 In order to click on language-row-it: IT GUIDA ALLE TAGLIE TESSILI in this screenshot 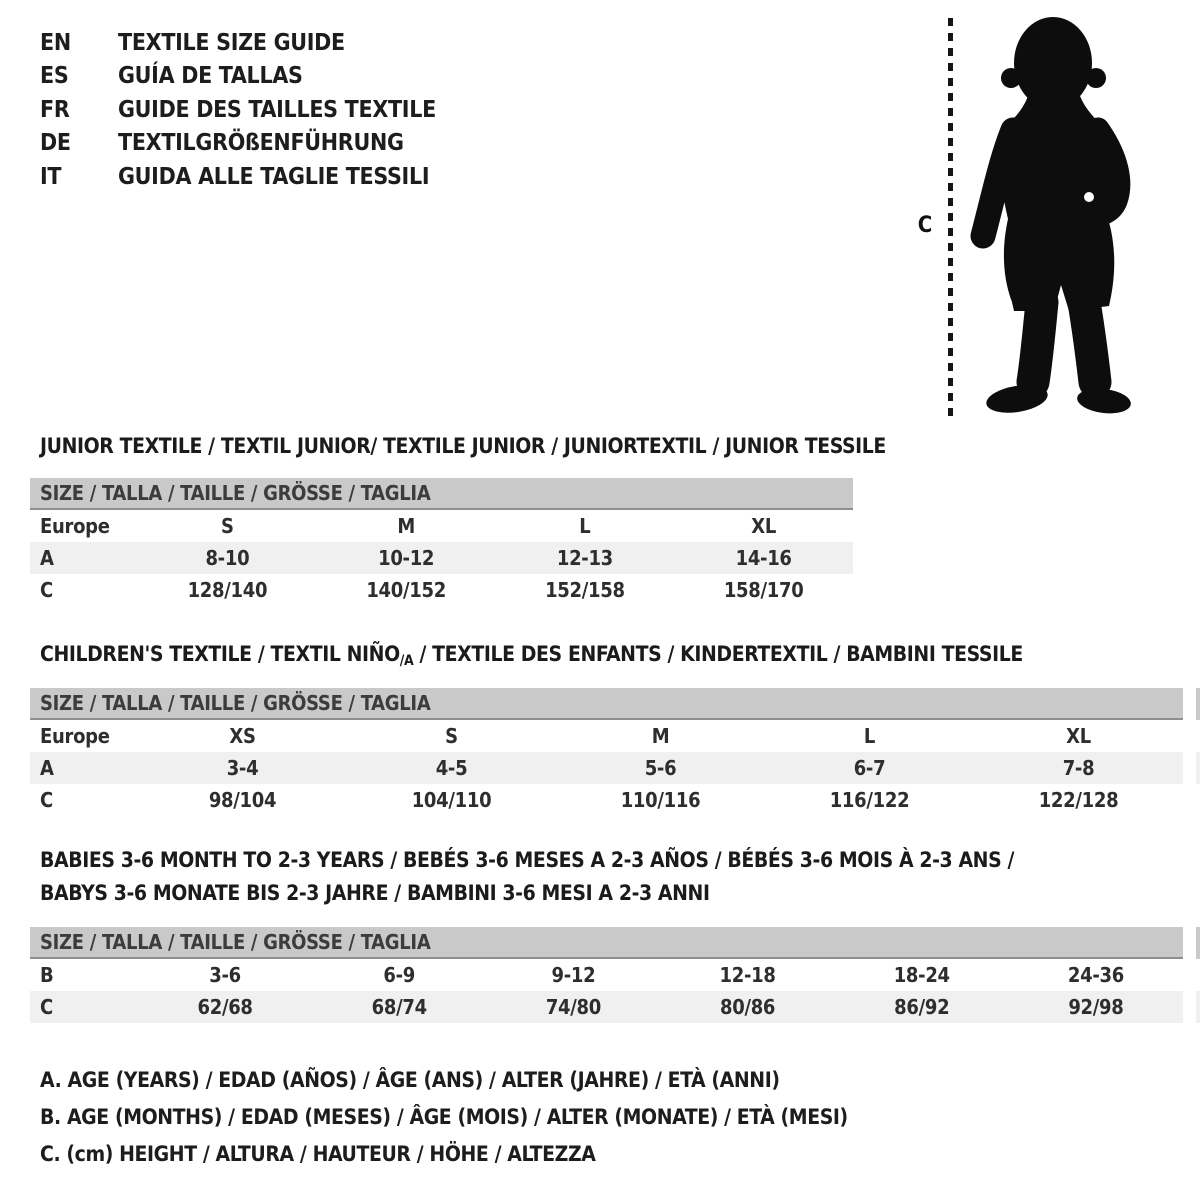, I will do `click(238, 177)`.